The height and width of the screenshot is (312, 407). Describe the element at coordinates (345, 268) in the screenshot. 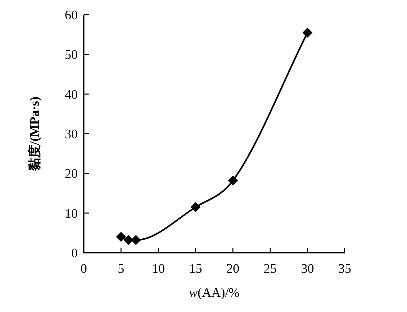

I see `x-tick-label: 35` at that location.